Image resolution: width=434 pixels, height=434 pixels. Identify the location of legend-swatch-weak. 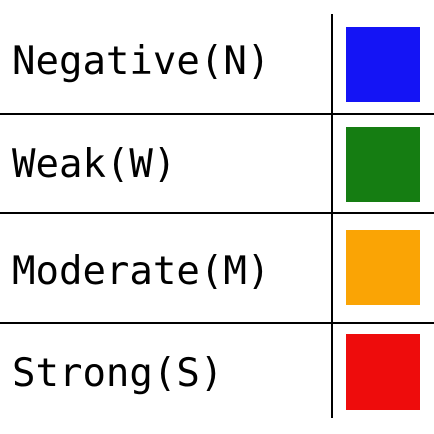
(383, 164).